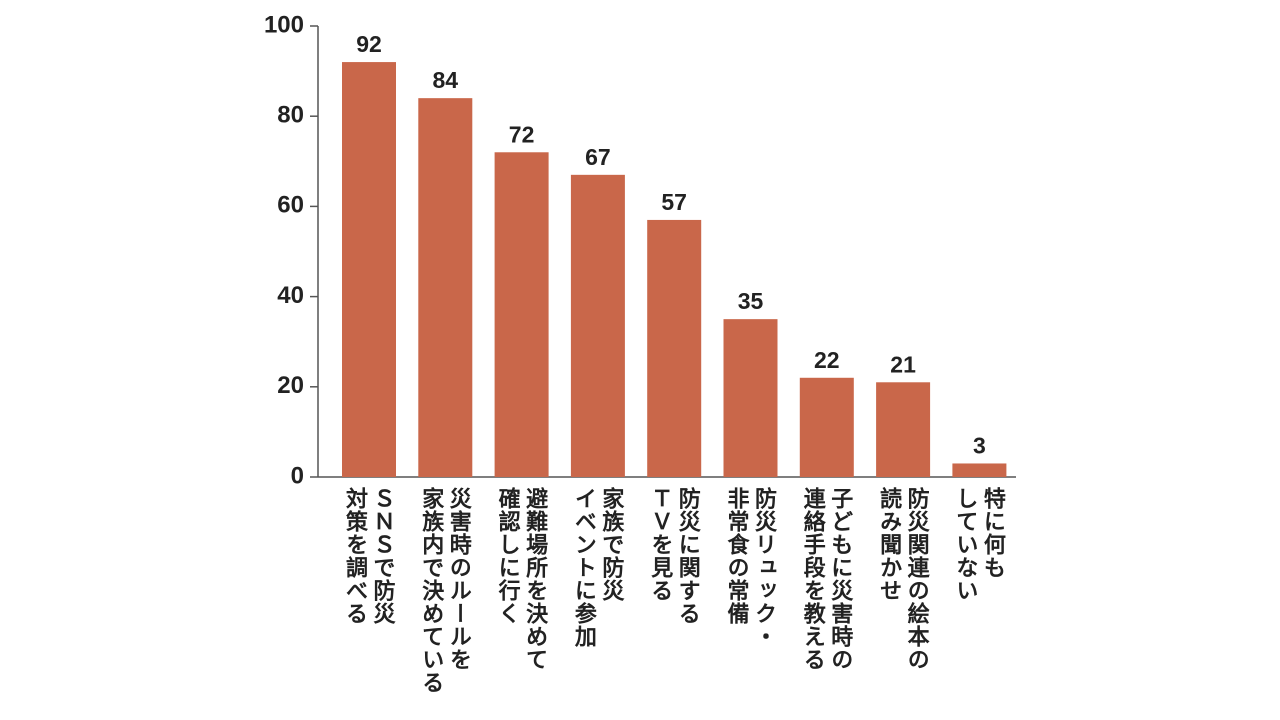 This screenshot has height=720, width=1280. I want to click on x-tick-label: 家族で防災 イベントに参加, so click(598, 567).